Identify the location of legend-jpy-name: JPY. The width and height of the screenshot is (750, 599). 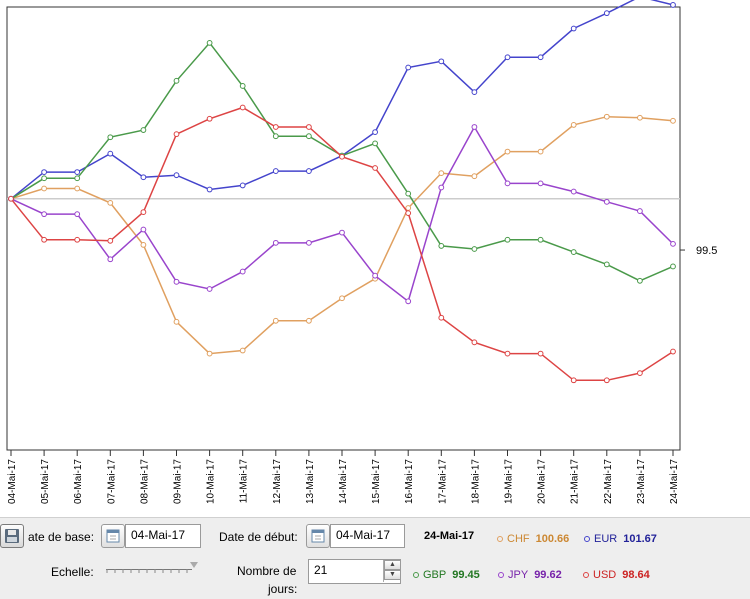
(518, 575).